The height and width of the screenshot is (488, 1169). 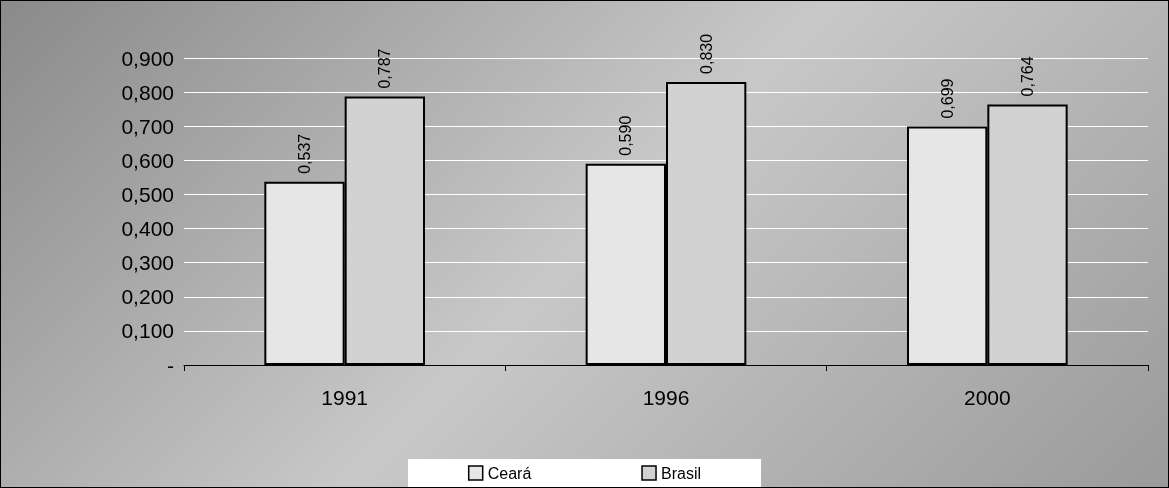 I want to click on x-tick-label: 1996, so click(x=666, y=397).